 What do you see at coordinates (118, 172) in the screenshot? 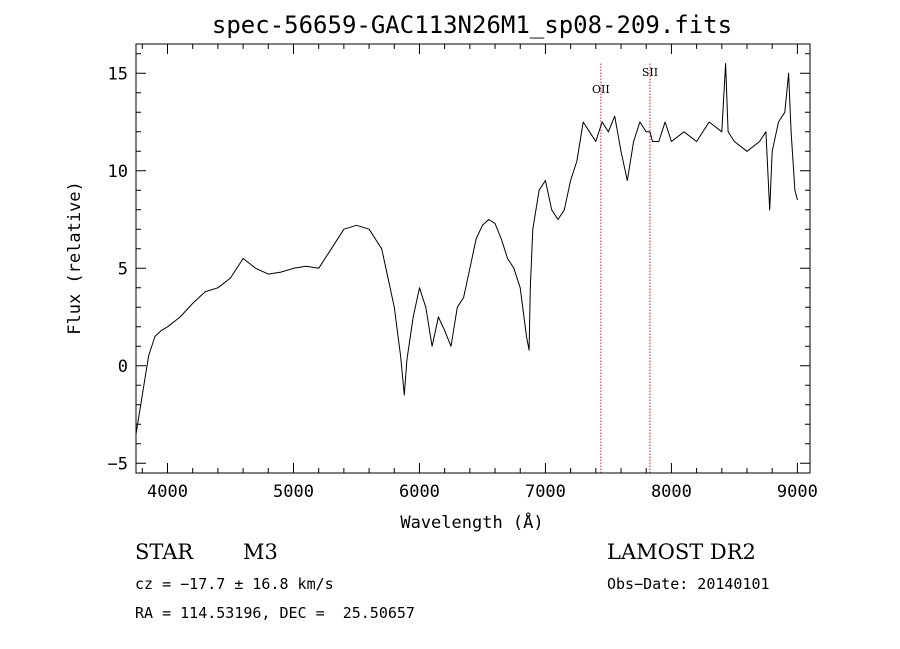
I see `y-tick-label: 10` at bounding box center [118, 172].